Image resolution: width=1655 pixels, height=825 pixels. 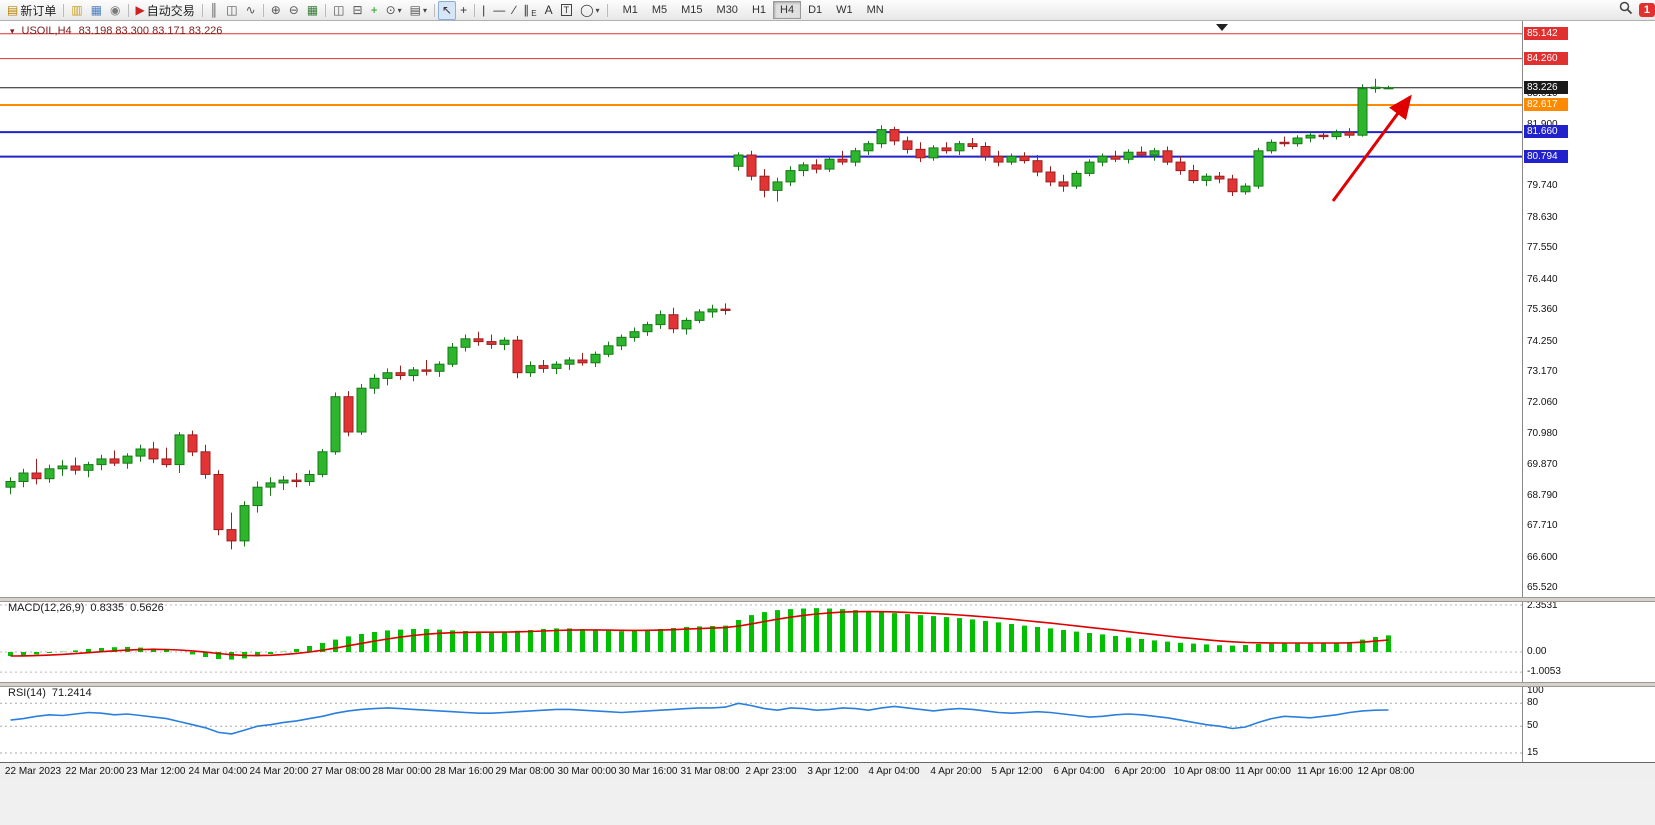 I want to click on add-indicator-button: +, so click(x=374, y=10).